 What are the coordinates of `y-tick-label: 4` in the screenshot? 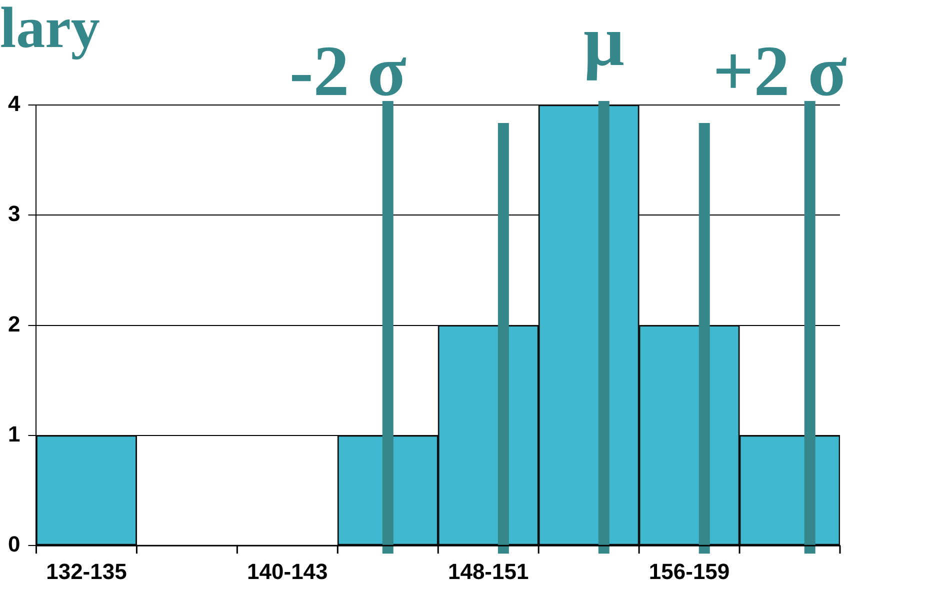 It's located at (14, 103).